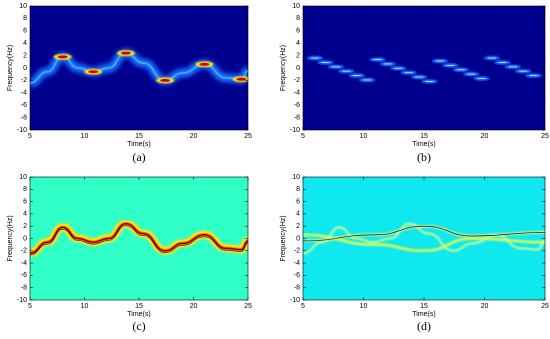 This screenshot has height=339, width=550. I want to click on ridge-line, so click(139, 240).